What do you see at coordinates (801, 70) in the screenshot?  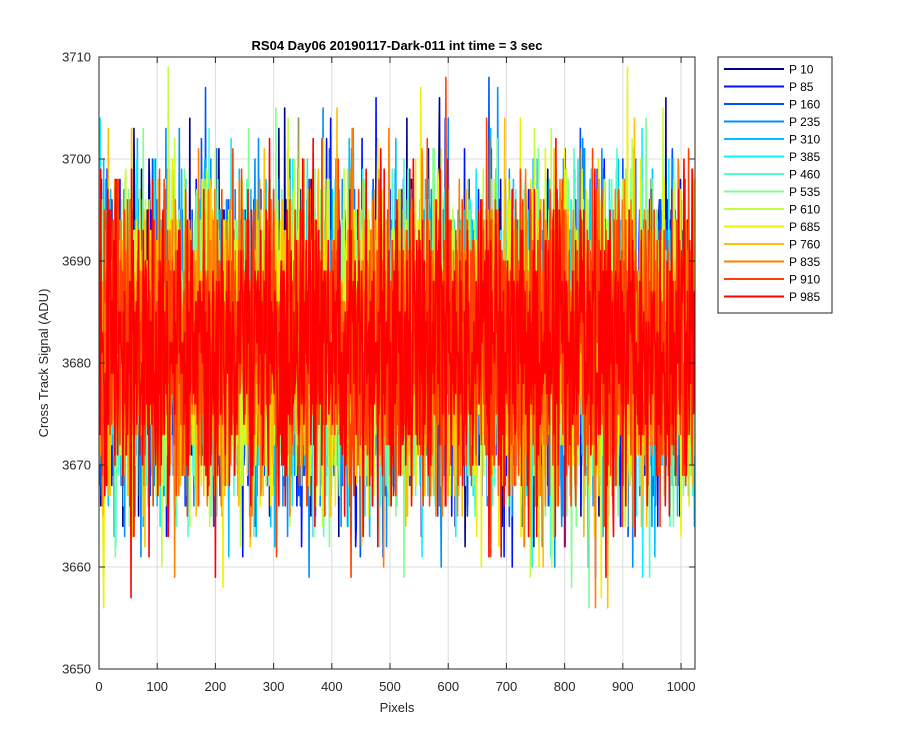 I see `legend-label: P 10` at bounding box center [801, 70].